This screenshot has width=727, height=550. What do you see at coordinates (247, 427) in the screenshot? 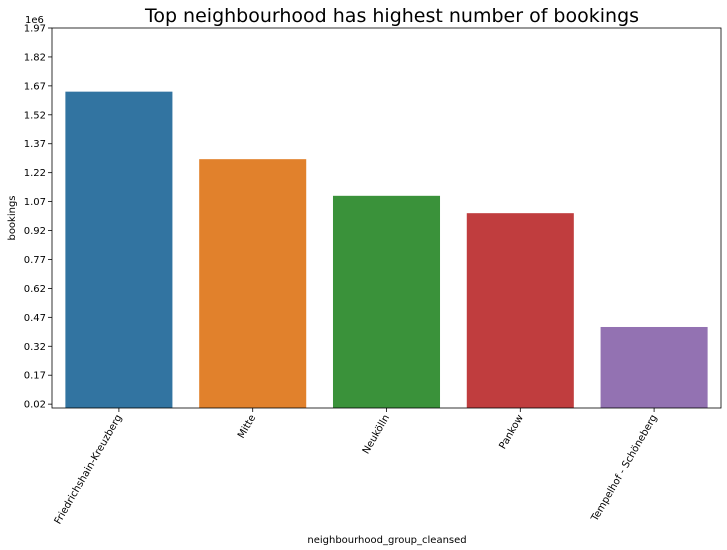
I see `x-tick-label-1: Mitte` at bounding box center [247, 427].